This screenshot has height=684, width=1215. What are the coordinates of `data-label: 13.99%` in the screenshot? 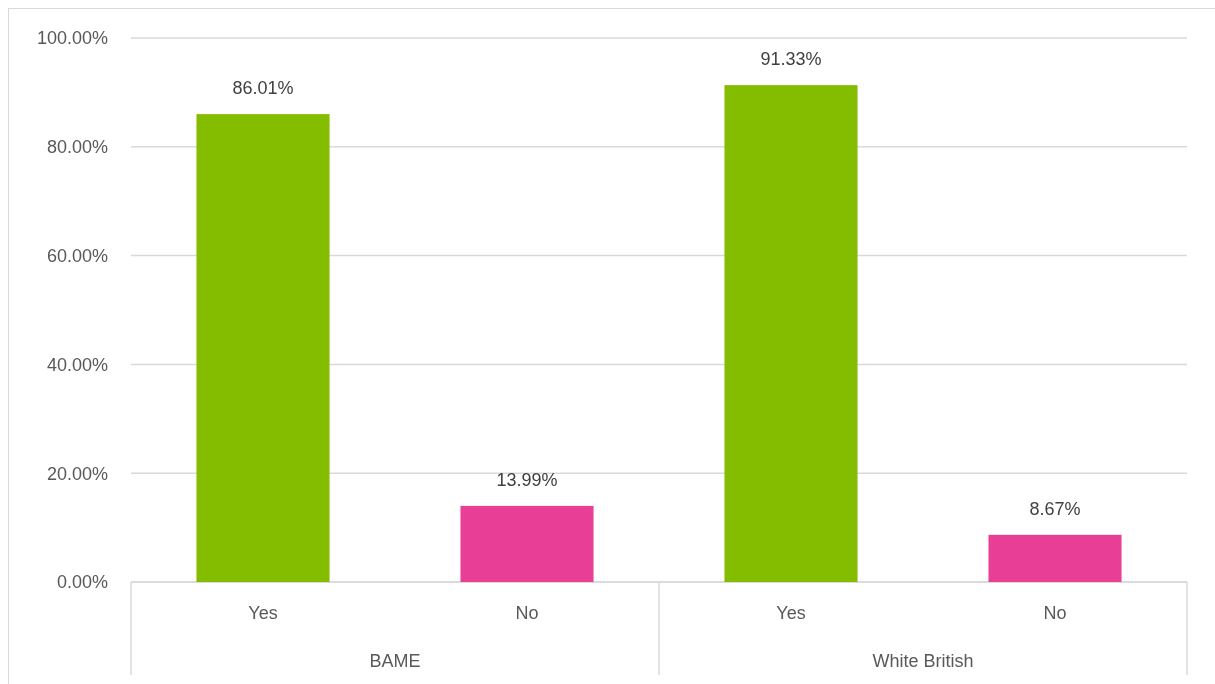 It's located at (527, 479).